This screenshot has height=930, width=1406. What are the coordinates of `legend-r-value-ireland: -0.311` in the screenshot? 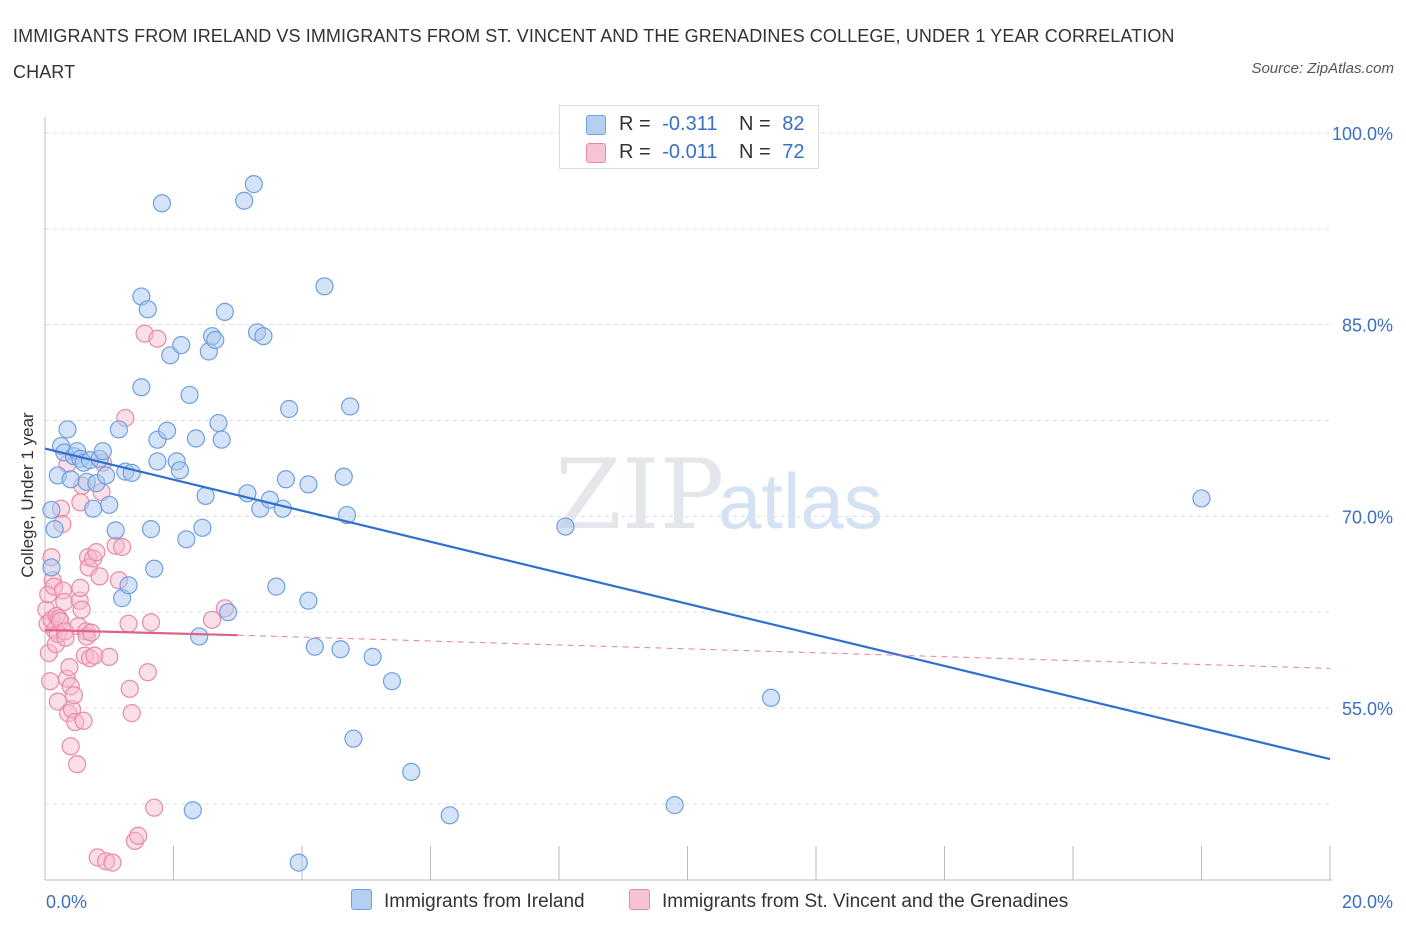 It's located at (690, 124).